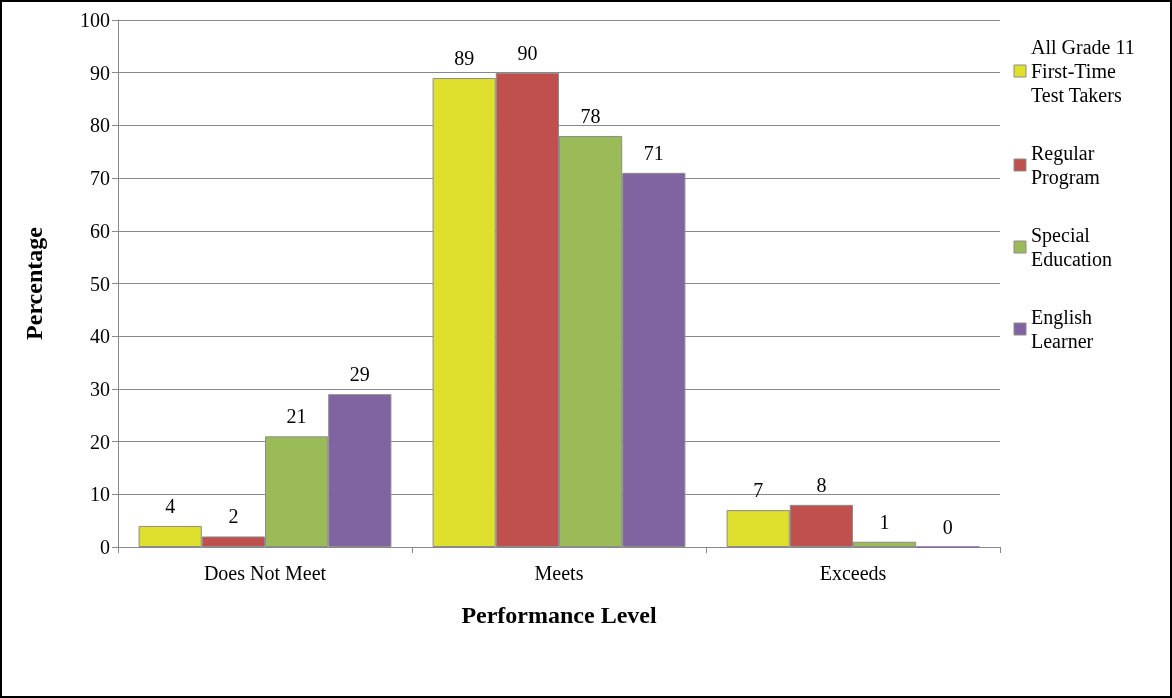 This screenshot has height=698, width=1172. What do you see at coordinates (100, 230) in the screenshot?
I see `y-tick-label: 60` at bounding box center [100, 230].